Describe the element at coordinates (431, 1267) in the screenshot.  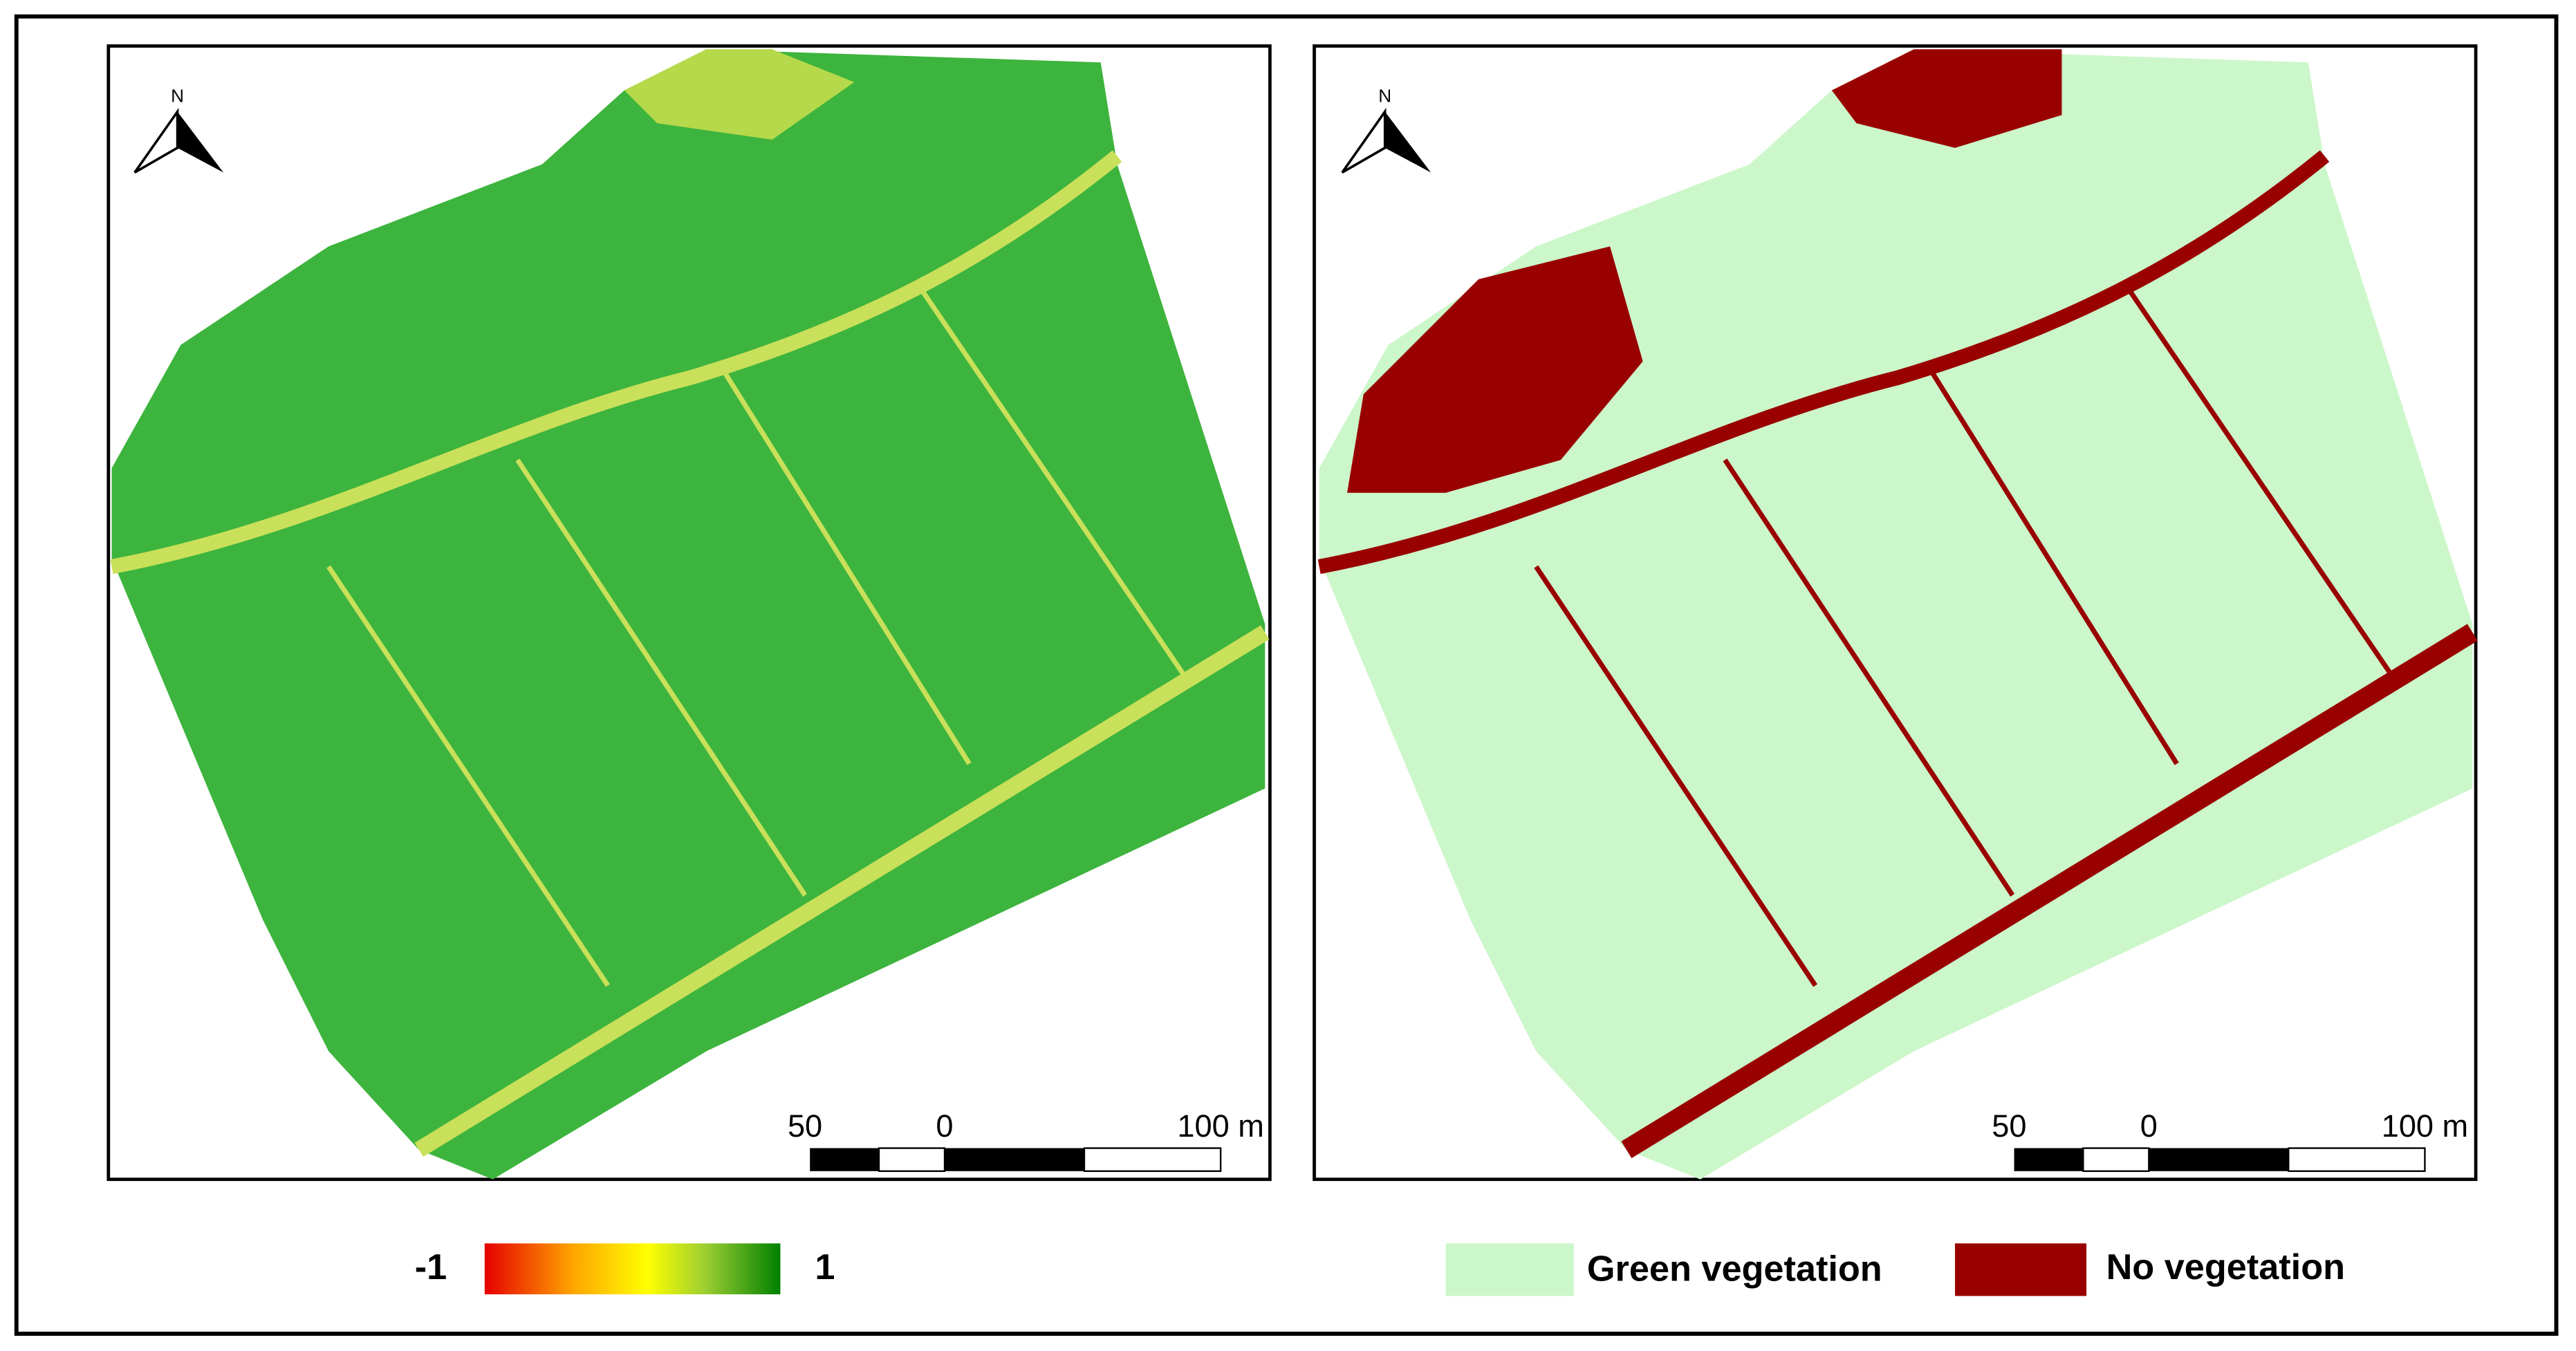
I see `legend-min-label: -1` at that location.